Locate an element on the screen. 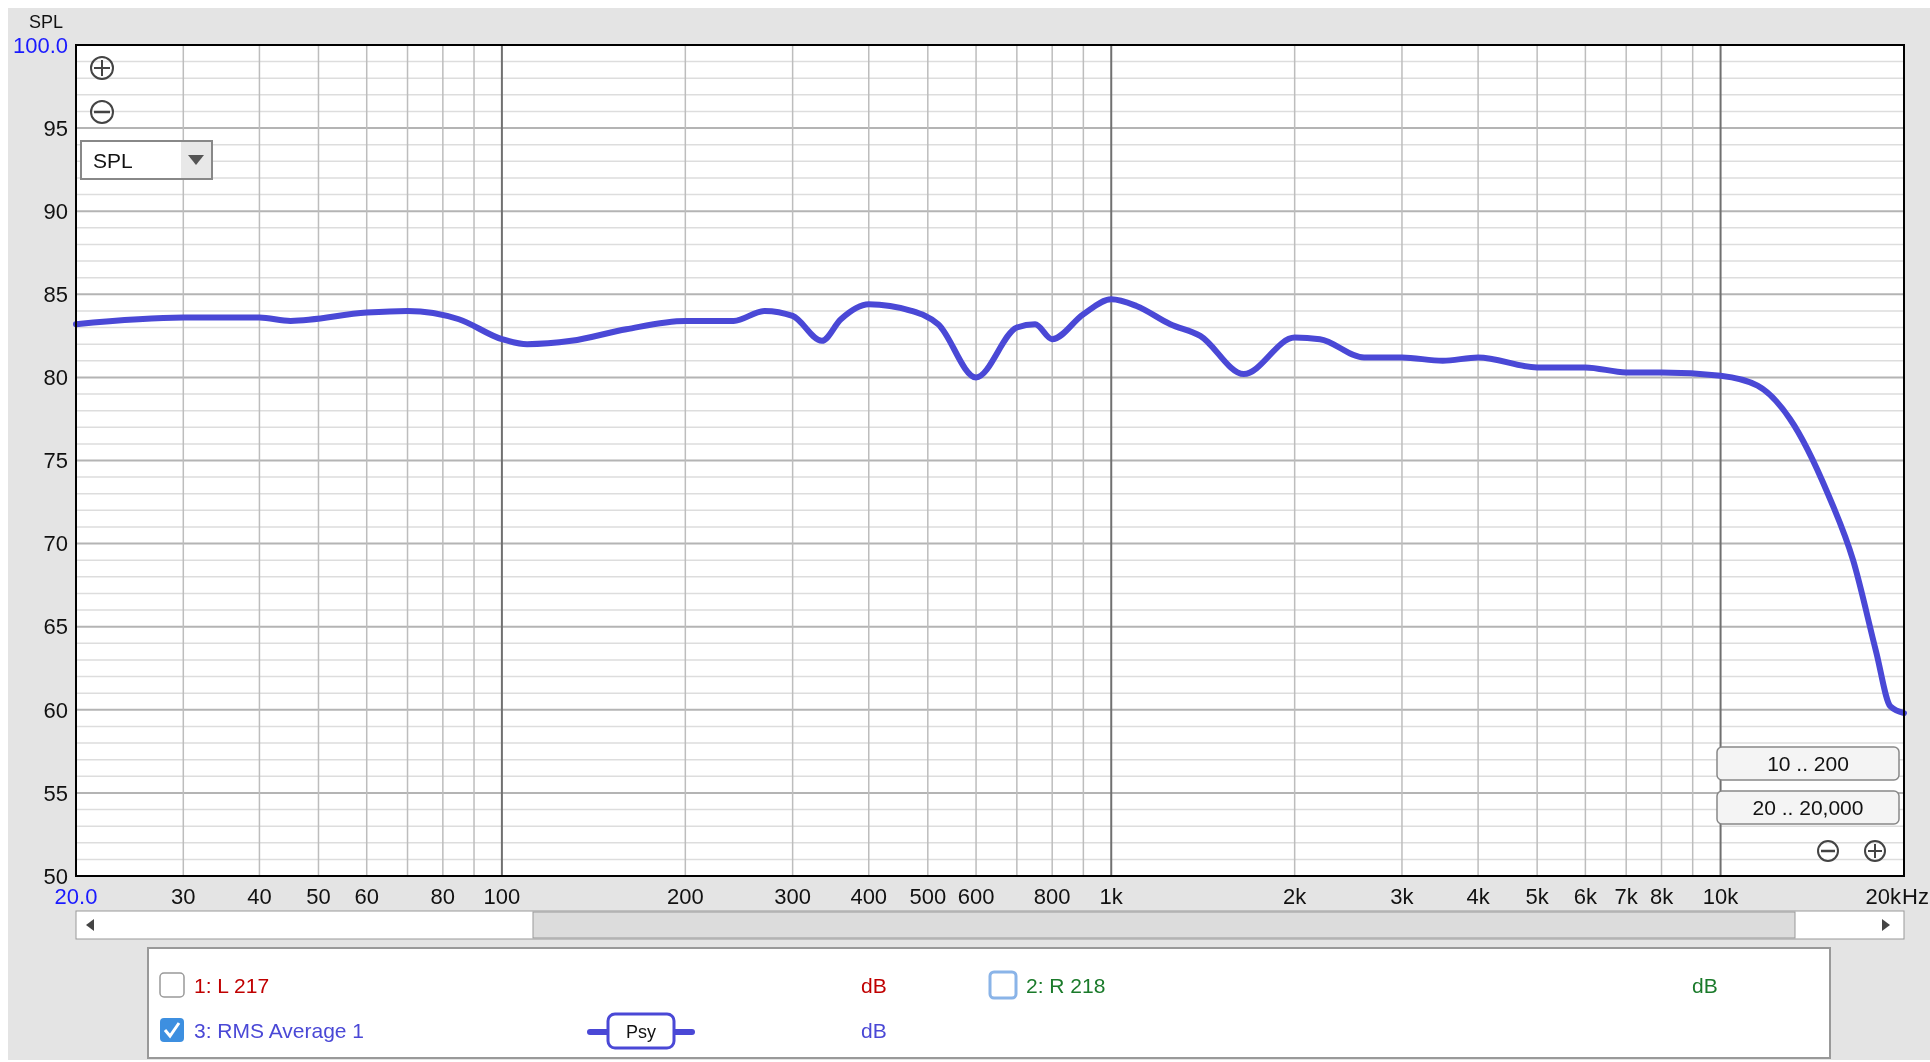 The width and height of the screenshot is (1930, 1062). x-tick-label: 30 is located at coordinates (183, 896).